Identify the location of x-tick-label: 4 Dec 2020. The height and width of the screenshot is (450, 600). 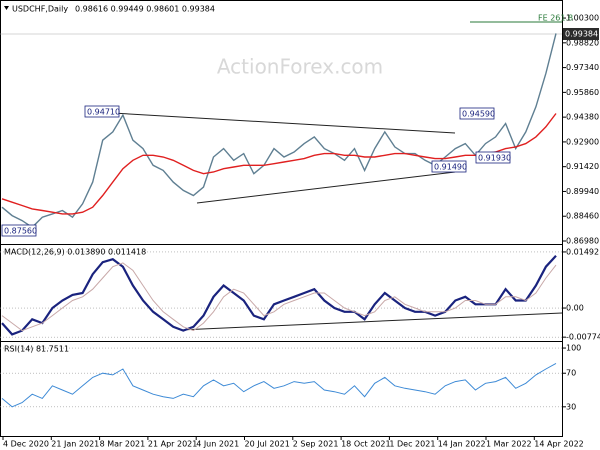
(26, 444).